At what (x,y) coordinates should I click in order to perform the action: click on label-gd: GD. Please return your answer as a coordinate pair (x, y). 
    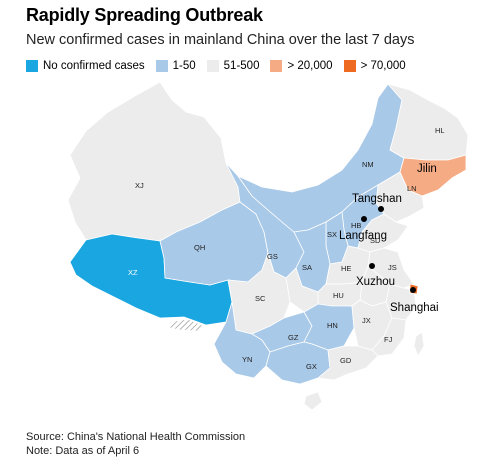
    Looking at the image, I should click on (346, 360).